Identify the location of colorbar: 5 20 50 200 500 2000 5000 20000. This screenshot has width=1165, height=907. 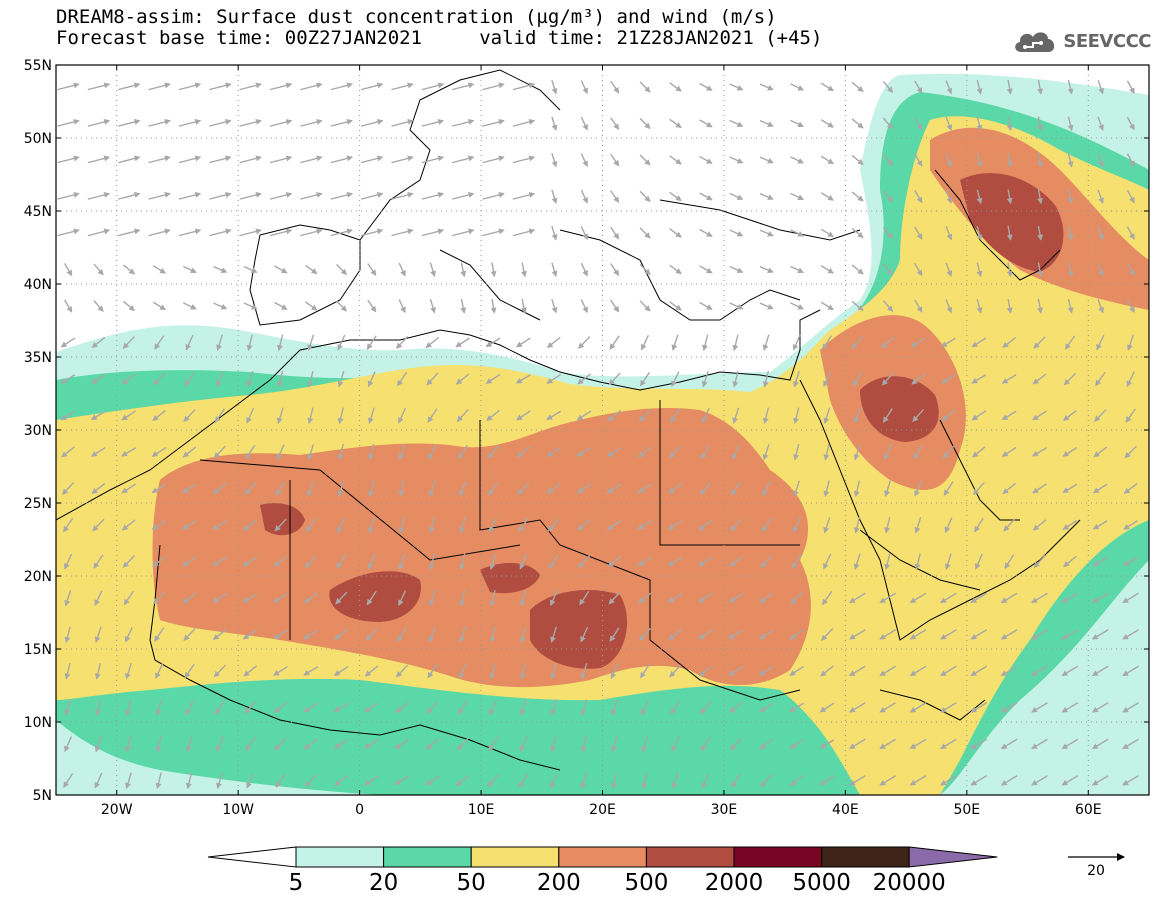
(602, 871).